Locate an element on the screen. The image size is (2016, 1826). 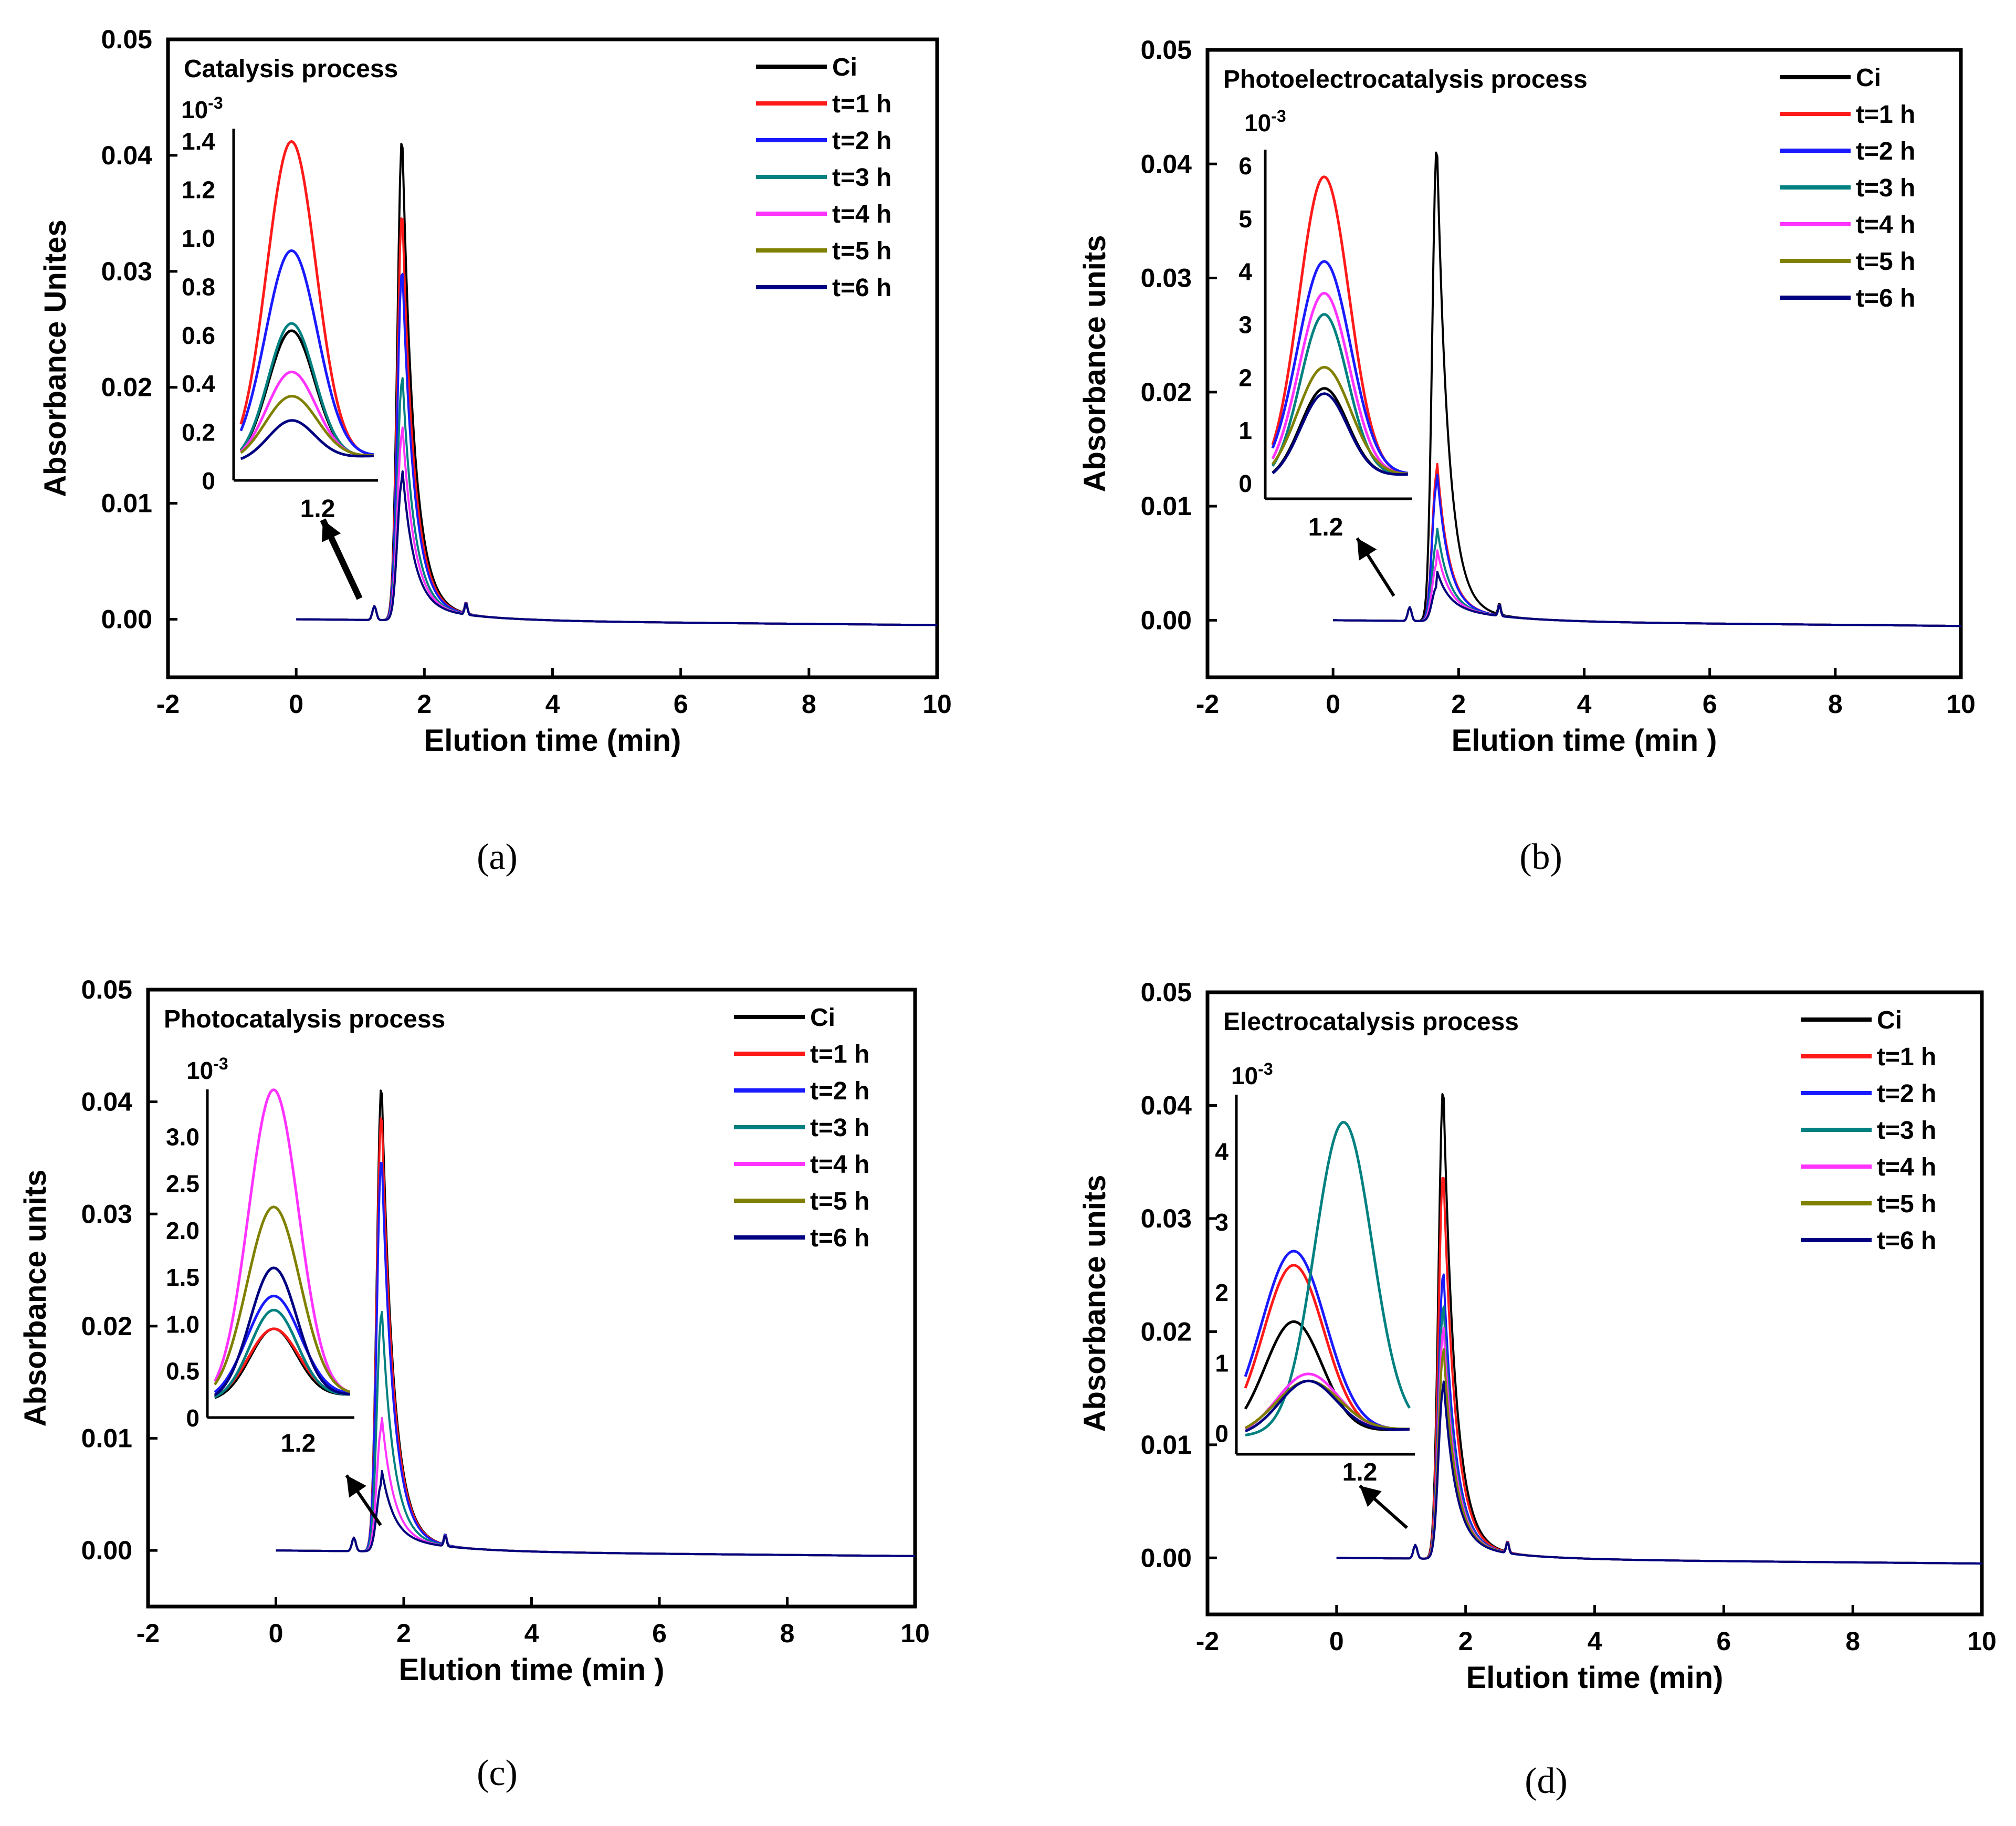
zoom-arrow-head is located at coordinates (356, 1486).